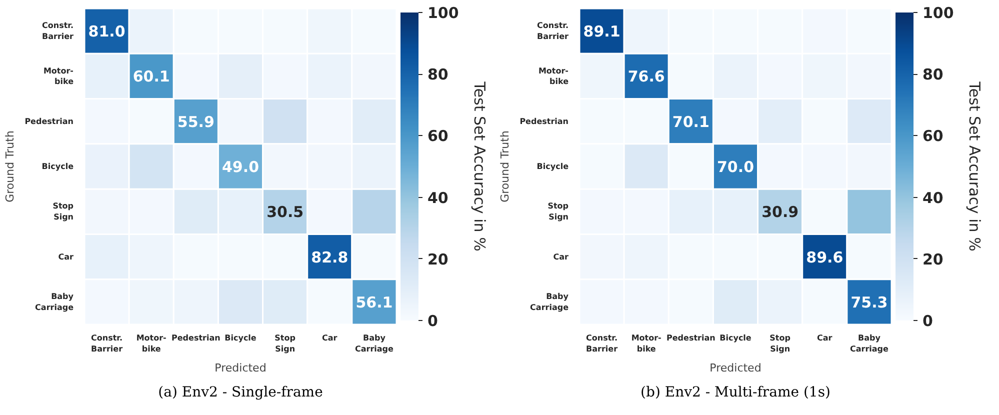  I want to click on data-label: 30.9, so click(780, 212).